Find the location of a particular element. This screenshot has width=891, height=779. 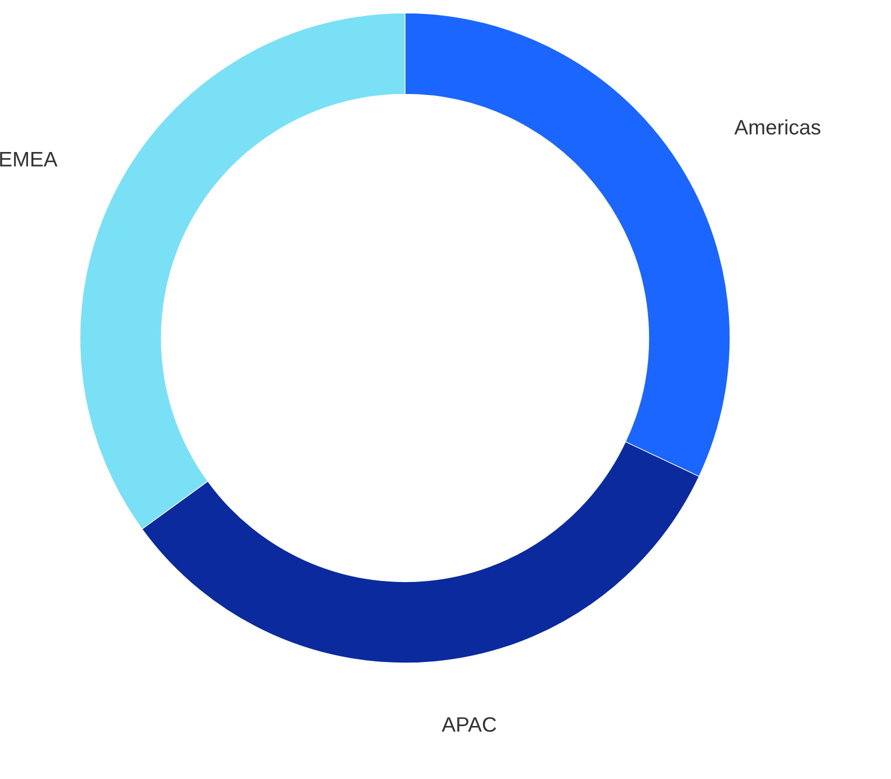

slice-label: APAC is located at coordinates (469, 724).